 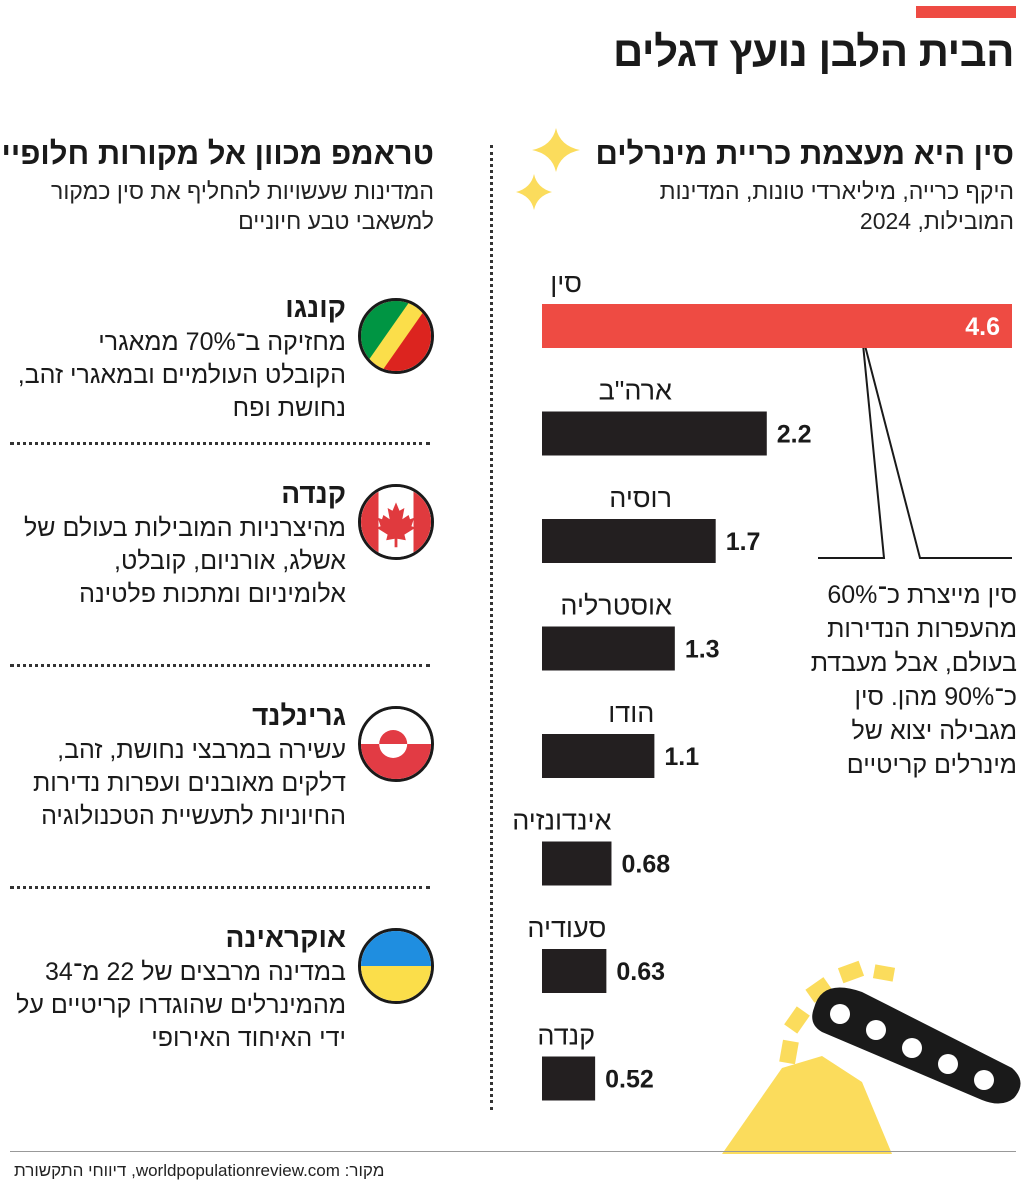 What do you see at coordinates (396, 744) in the screenshot?
I see `greenland-flag-icon` at bounding box center [396, 744].